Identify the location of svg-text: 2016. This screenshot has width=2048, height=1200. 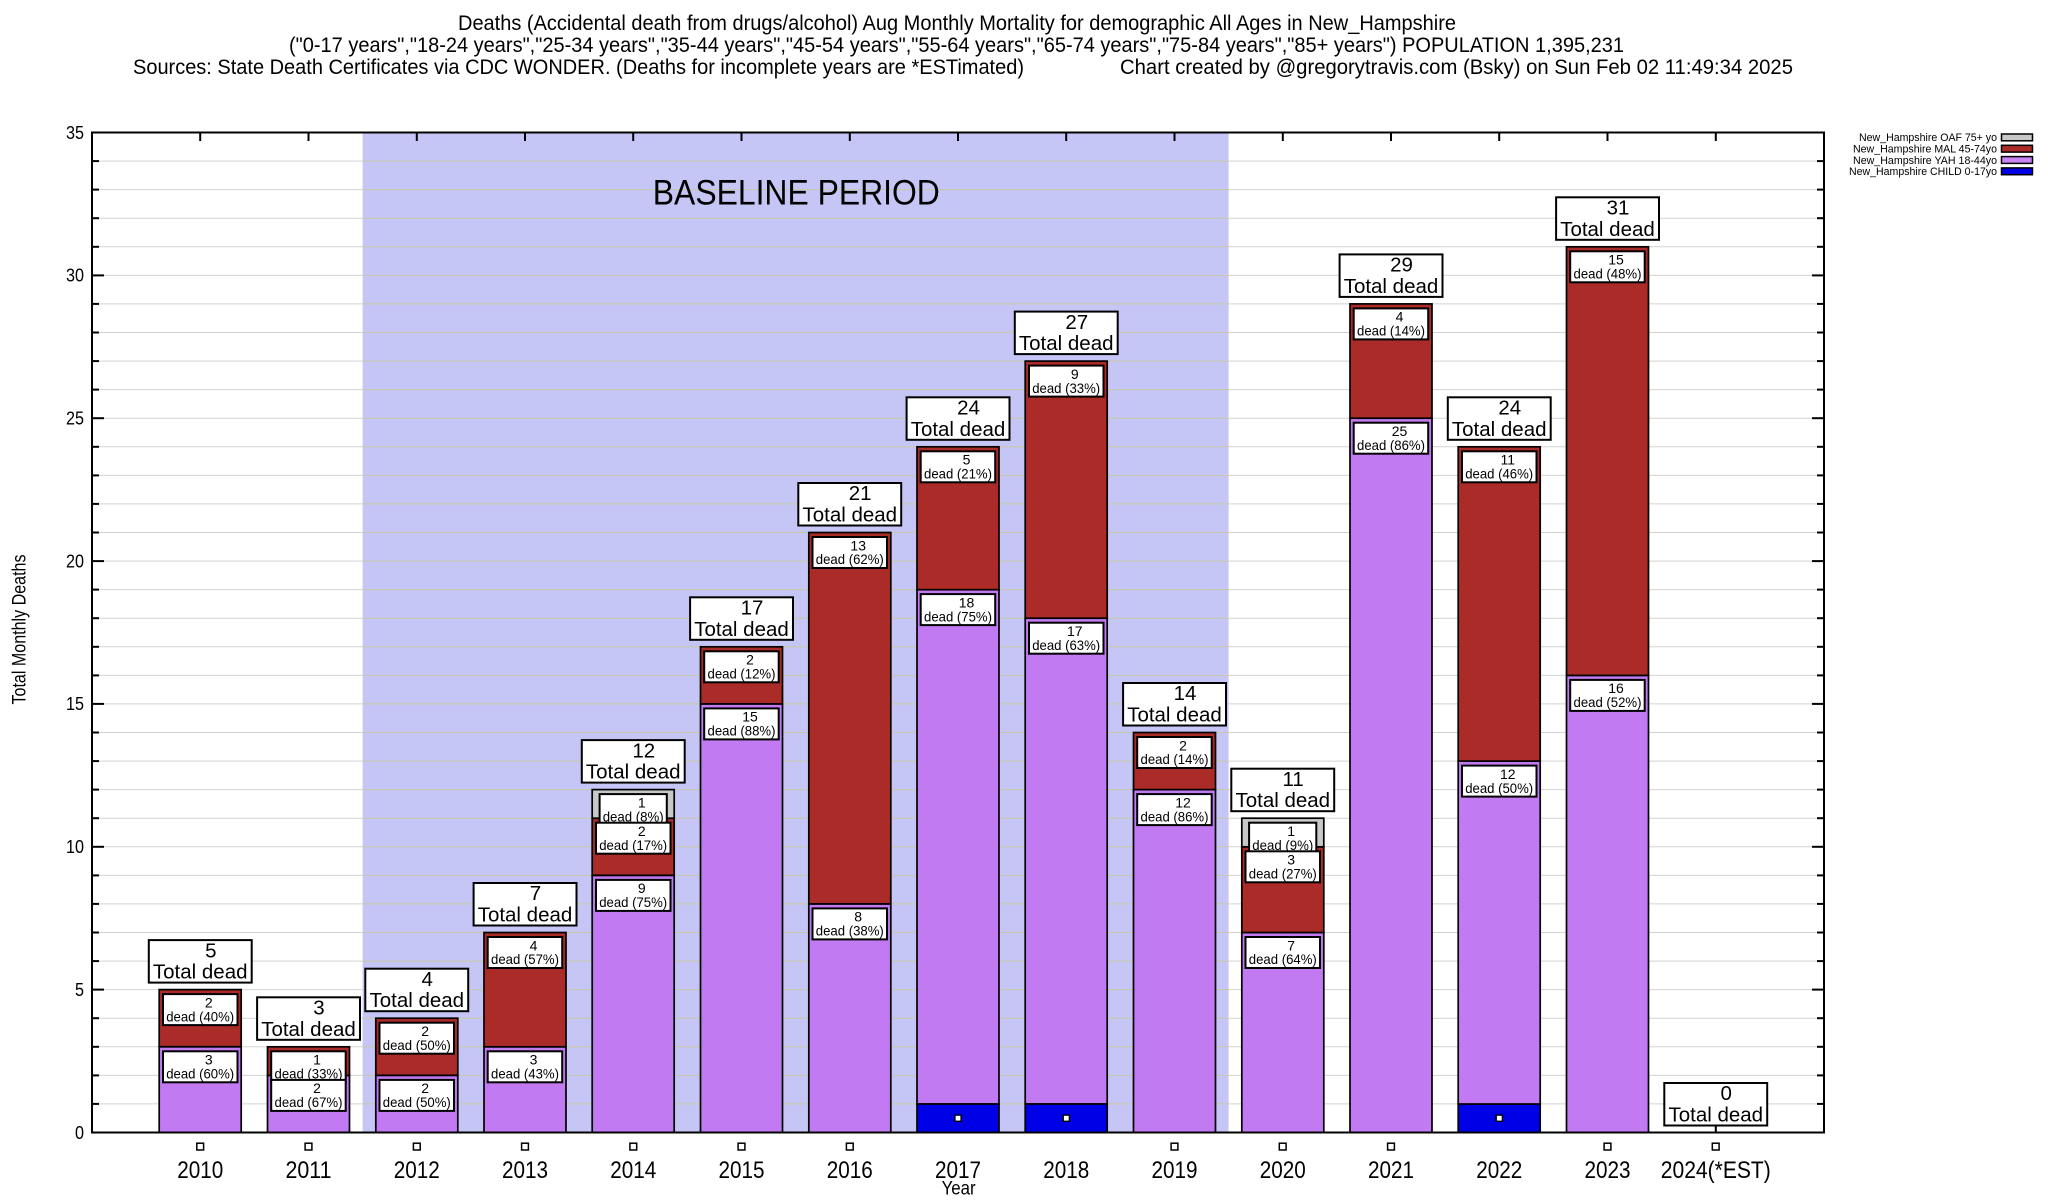
(850, 1170).